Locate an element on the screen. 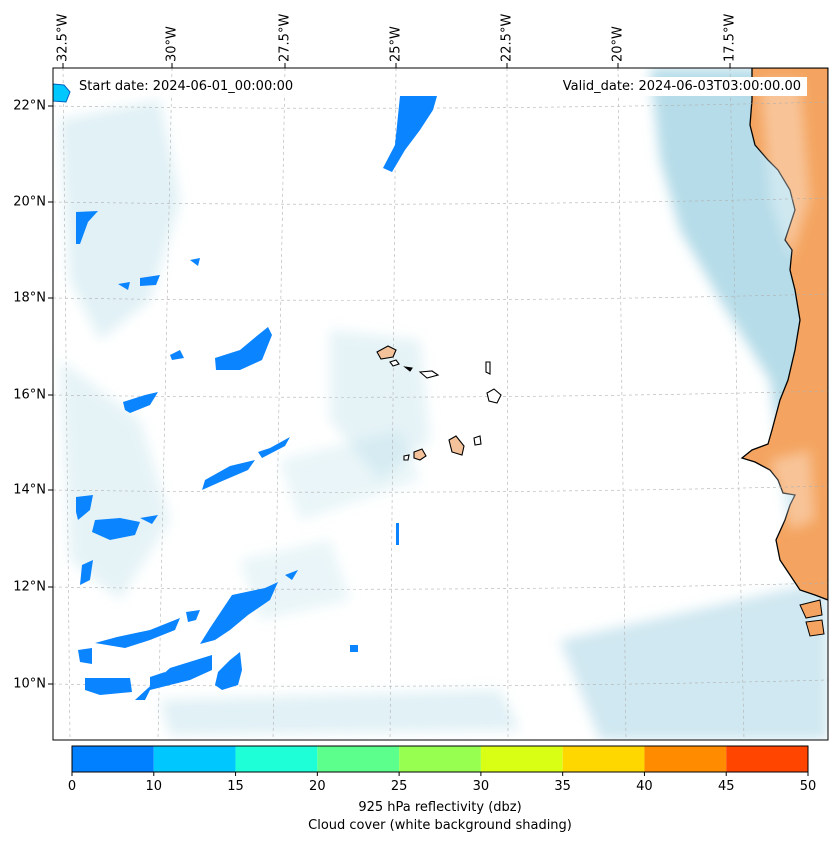 The image size is (837, 843). longitude-label: 32.5°W is located at coordinates (63, 38).